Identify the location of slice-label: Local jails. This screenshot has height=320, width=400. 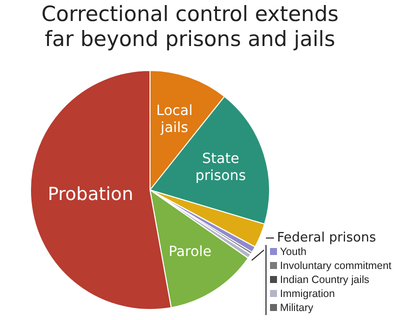
(174, 119).